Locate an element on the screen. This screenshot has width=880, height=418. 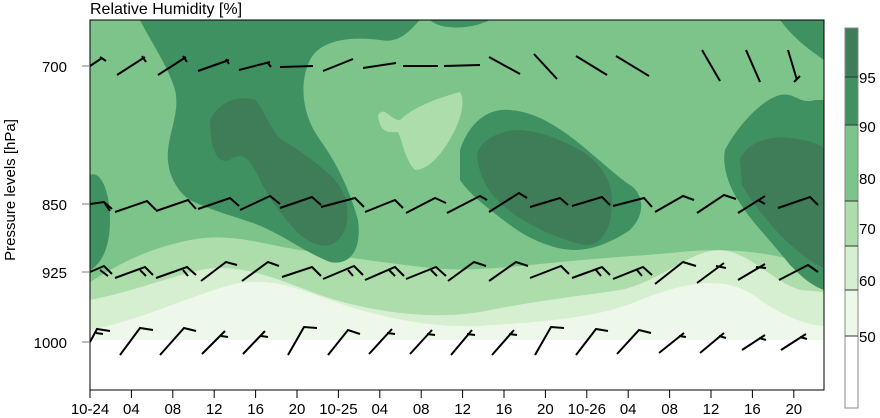
y-tick-1000: 1000 is located at coordinates (50, 343).